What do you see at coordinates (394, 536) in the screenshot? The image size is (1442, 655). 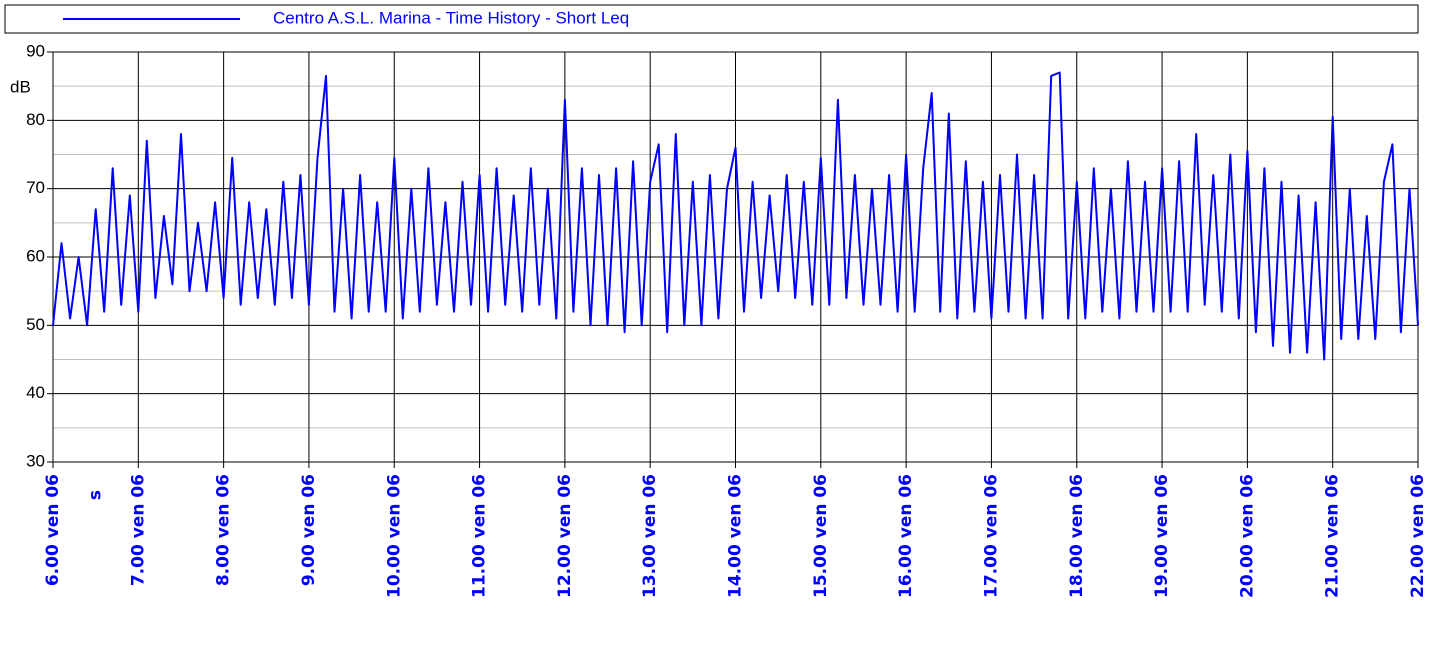 I see `x-tick-label: 10.00 ven 06` at bounding box center [394, 536].